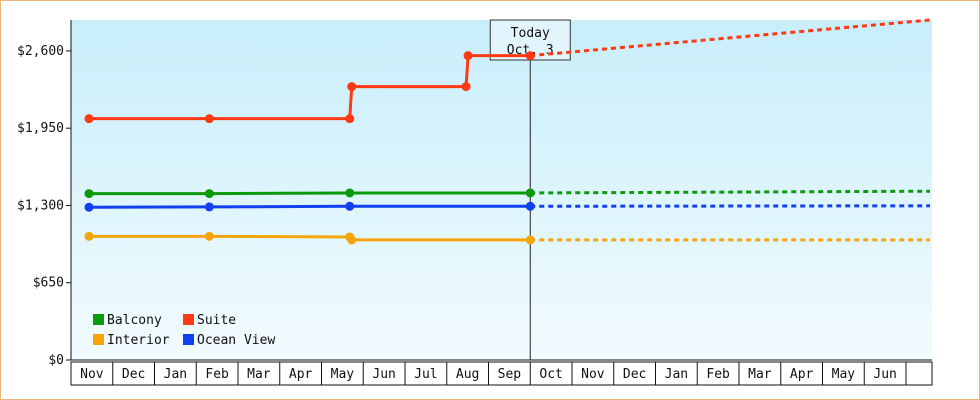 This screenshot has width=980, height=400. I want to click on legend-swatch-suite, so click(188, 319).